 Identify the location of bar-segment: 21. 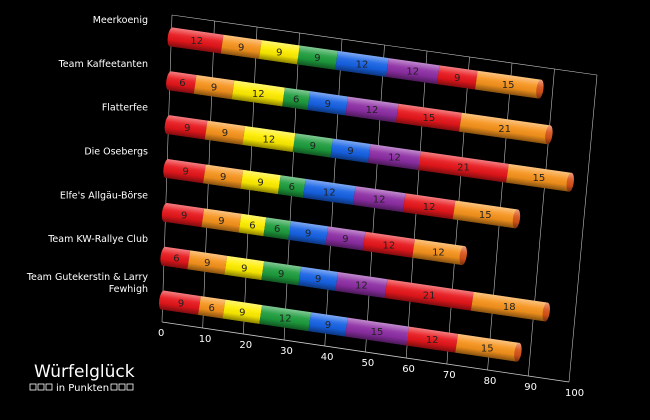
(463, 167).